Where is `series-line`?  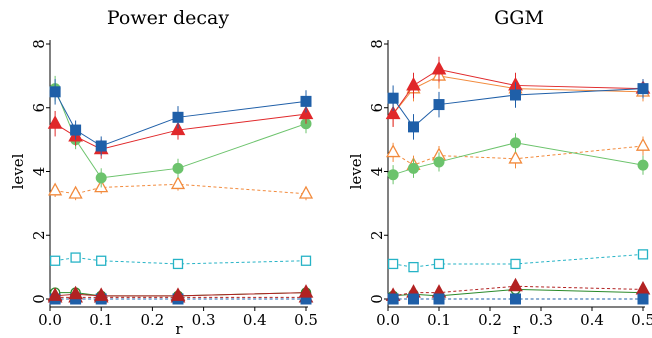 series-line is located at coordinates (181, 189).